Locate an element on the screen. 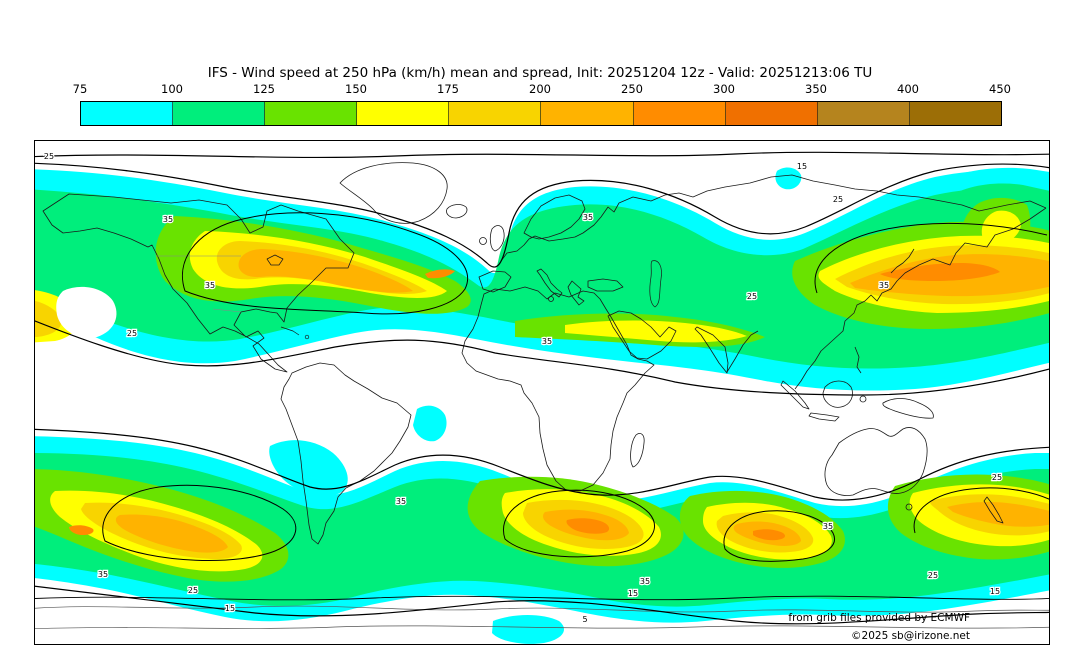 The image size is (1080, 658). contour-label: 5 is located at coordinates (584, 619).